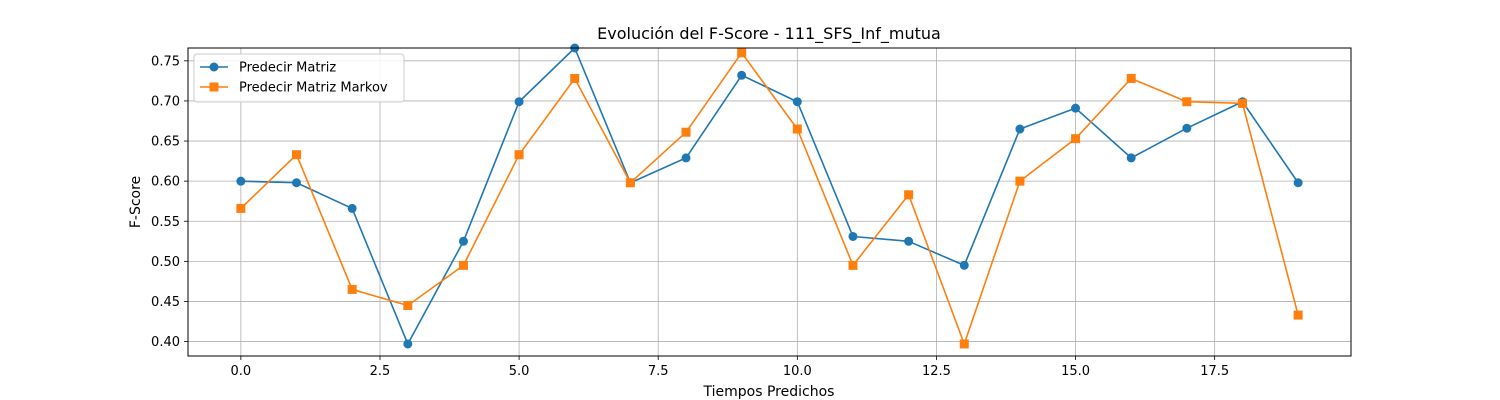 The height and width of the screenshot is (400, 1500). I want to click on x-tick-label: 15.0, so click(1075, 371).